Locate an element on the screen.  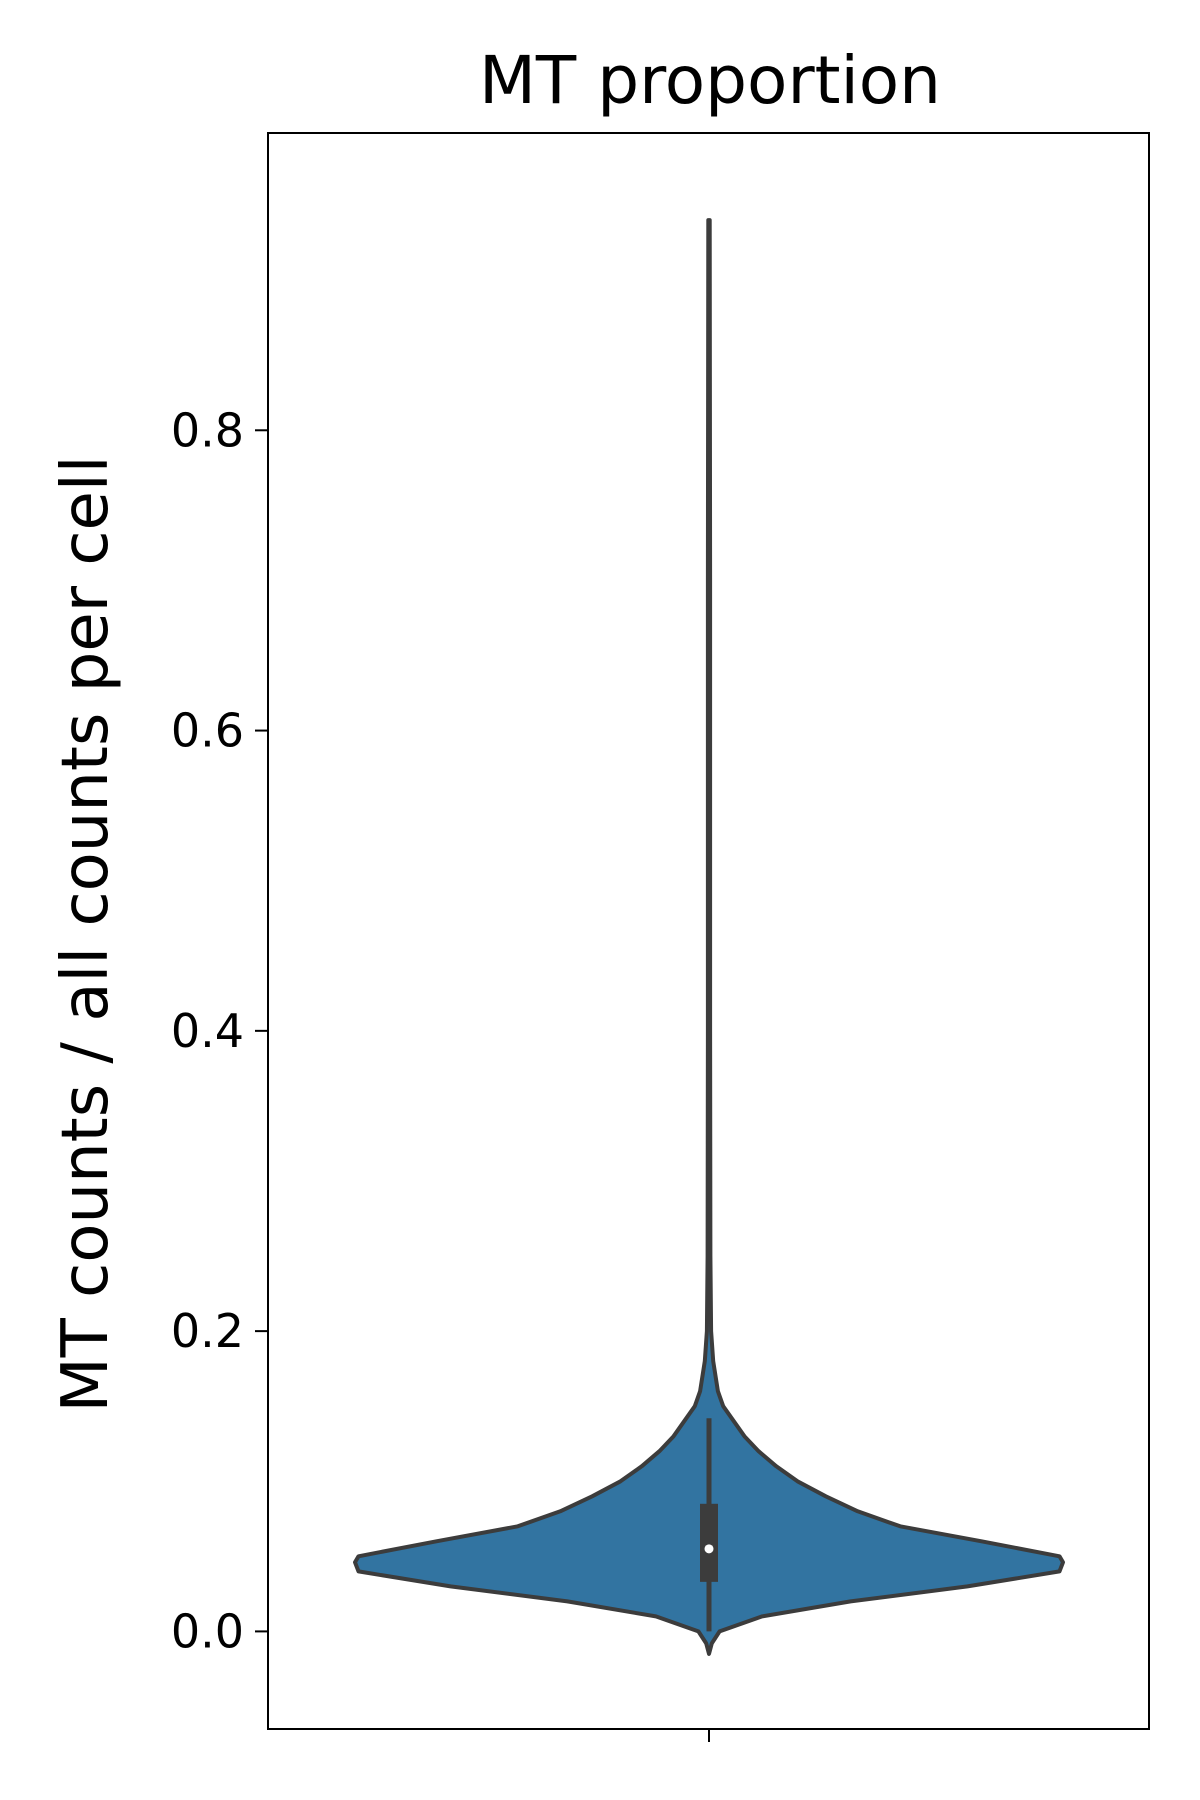
y-tick-label: 0.2 is located at coordinates (207, 1331).